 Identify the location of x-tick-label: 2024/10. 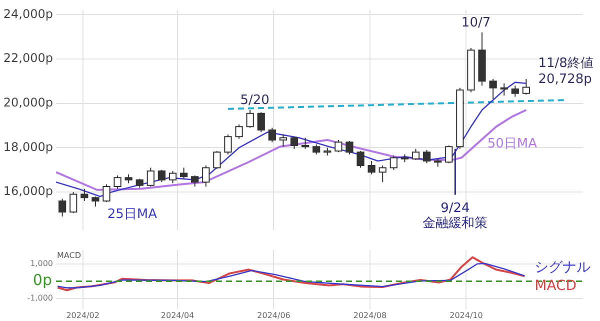
(466, 315).